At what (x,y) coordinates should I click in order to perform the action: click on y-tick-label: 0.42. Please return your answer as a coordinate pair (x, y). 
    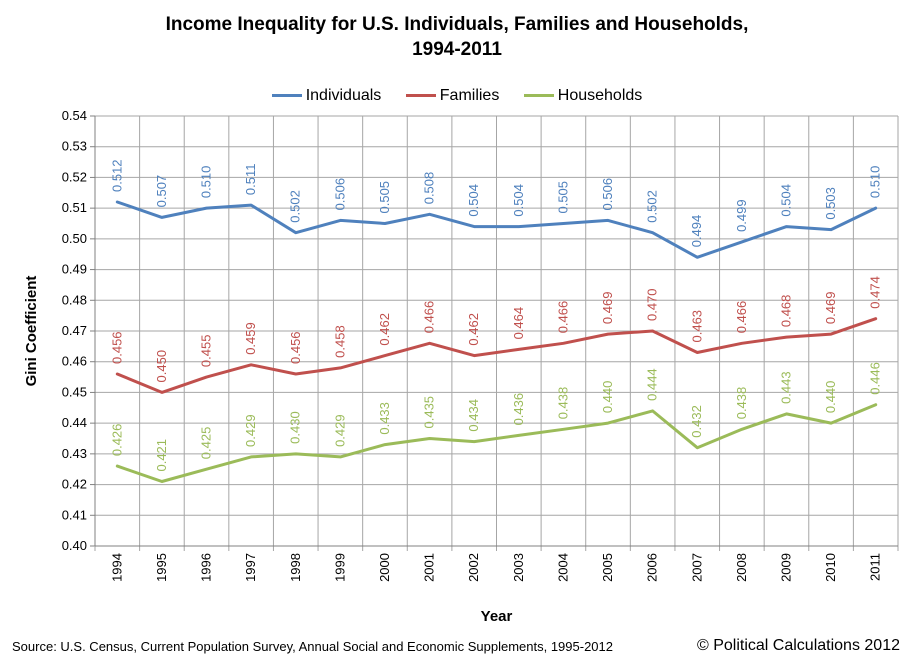
    Looking at the image, I should click on (74, 484).